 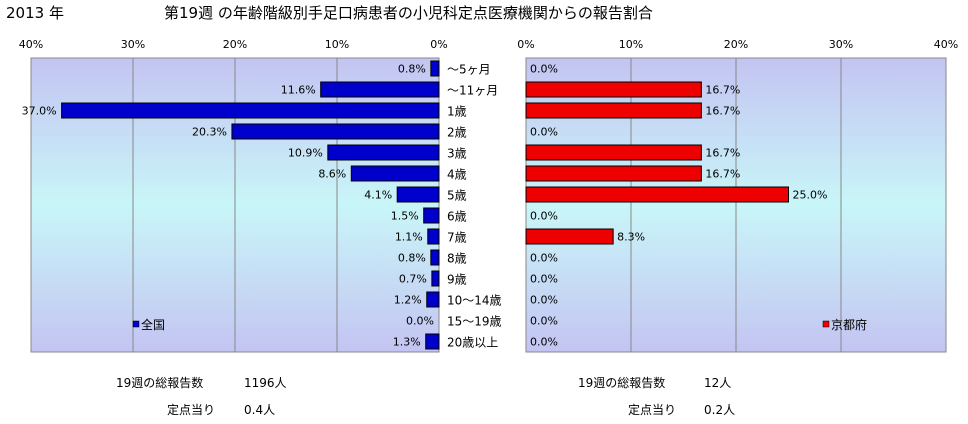 What do you see at coordinates (298, 90) in the screenshot?
I see `national-data-label: 11.6%` at bounding box center [298, 90].